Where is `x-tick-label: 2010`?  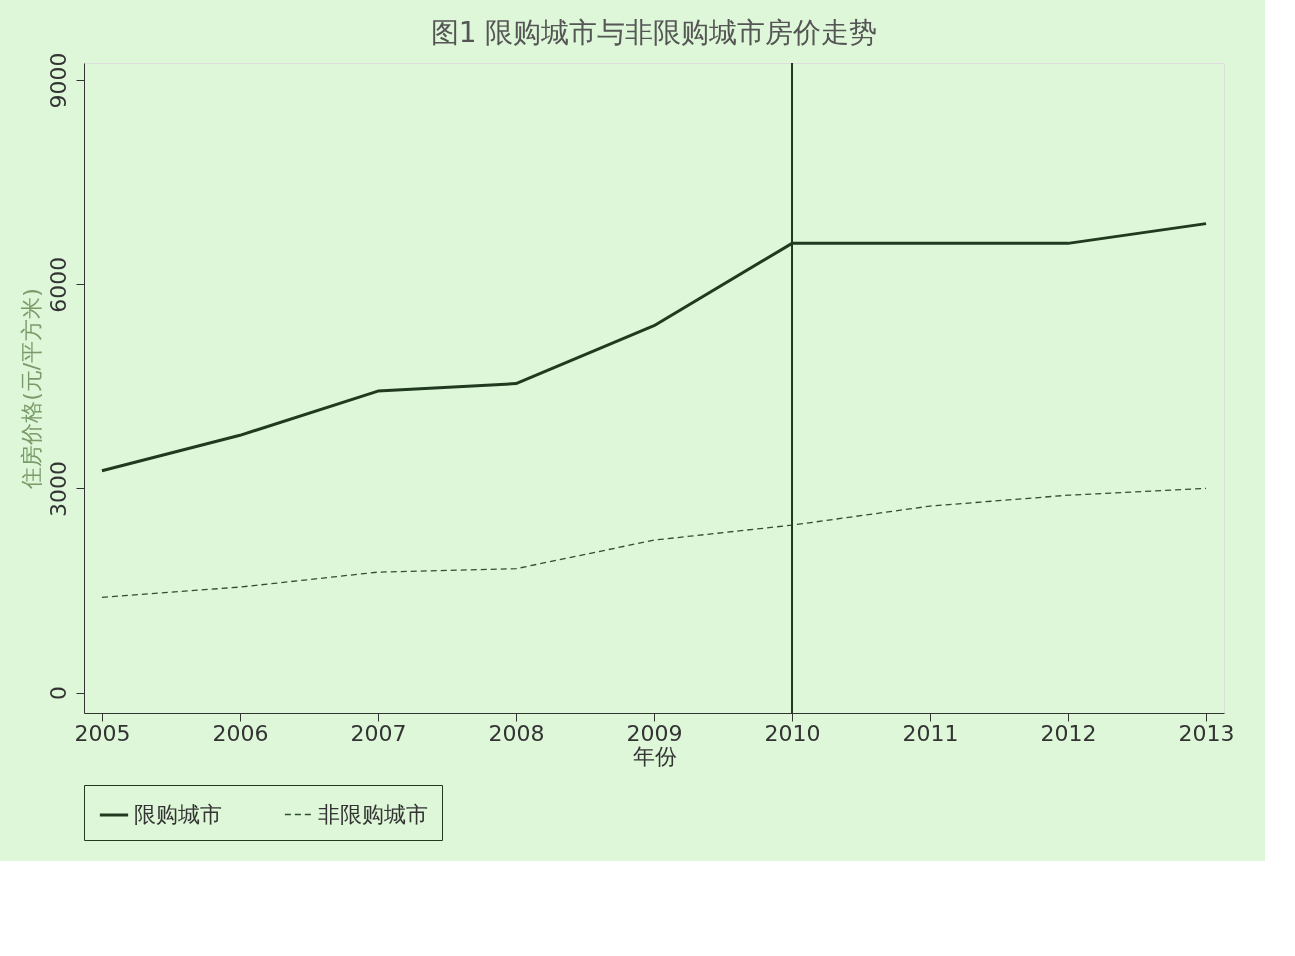
x-tick-label: 2010 is located at coordinates (792, 733).